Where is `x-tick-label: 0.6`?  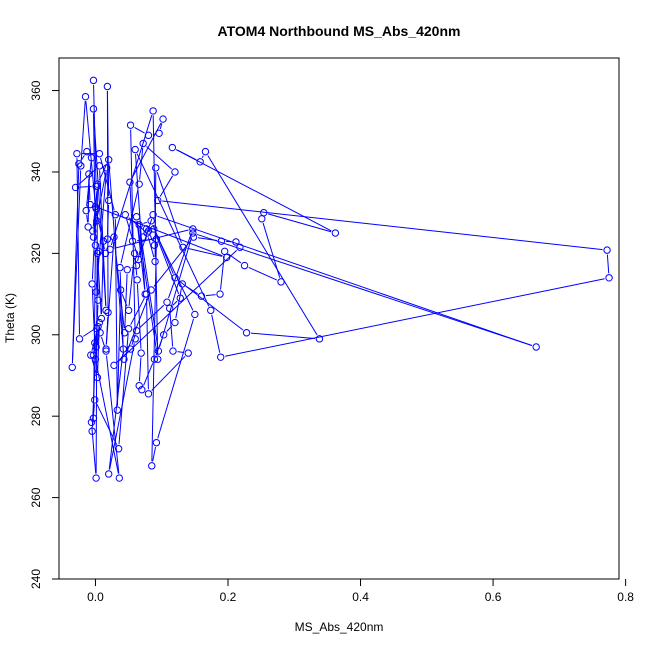 x-tick-label: 0.6 is located at coordinates (493, 597).